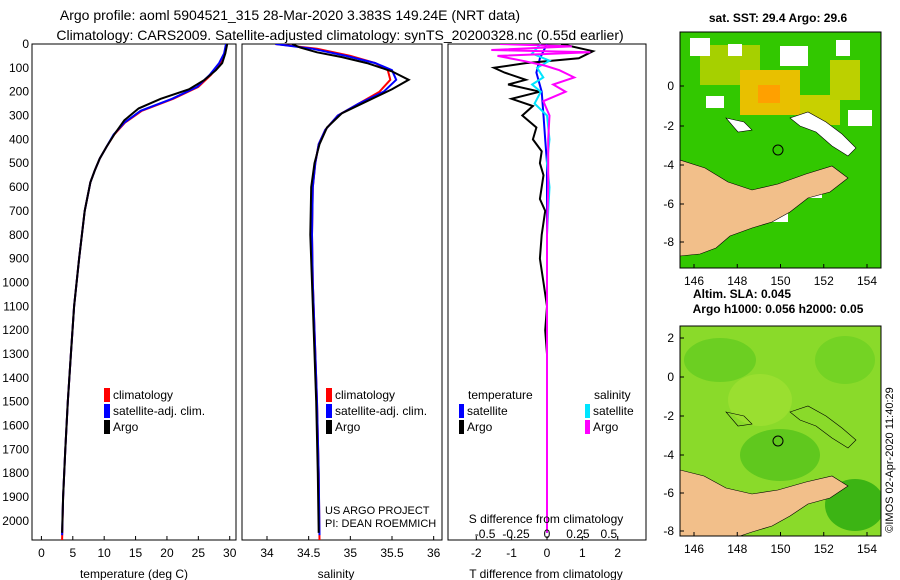 The image size is (900, 580). I want to click on sla-island, so click(823, 427).